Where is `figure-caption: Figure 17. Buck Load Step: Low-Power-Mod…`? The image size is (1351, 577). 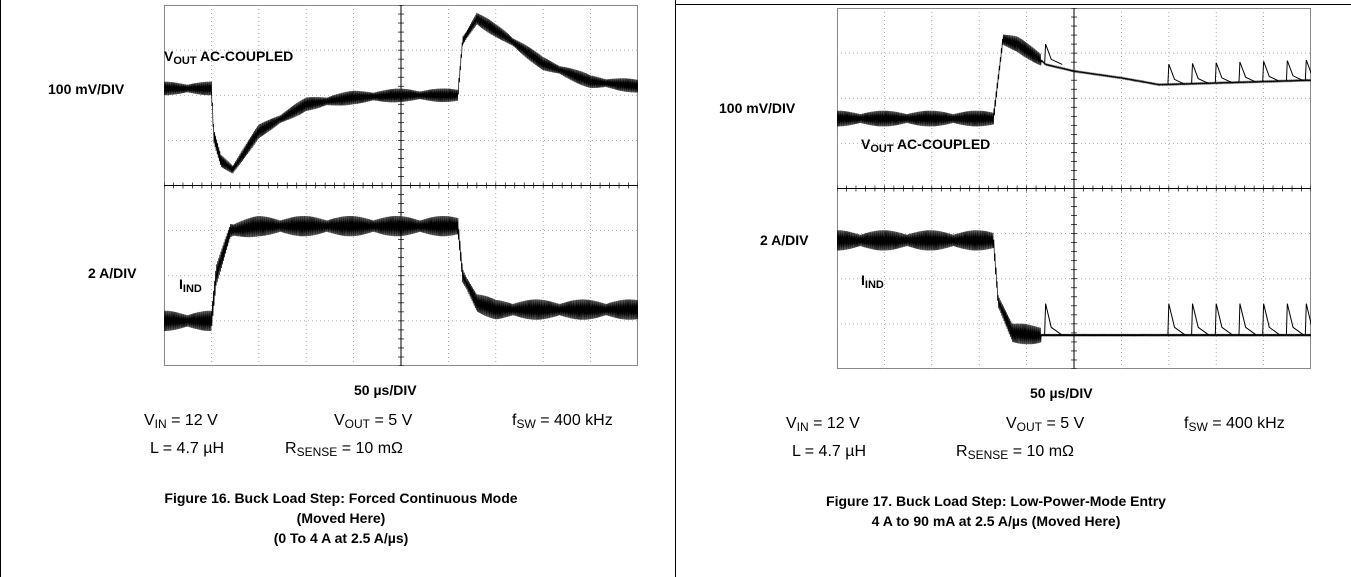 figure-caption: Figure 17. Buck Load Step: Low-Power-Mod… is located at coordinates (996, 511).